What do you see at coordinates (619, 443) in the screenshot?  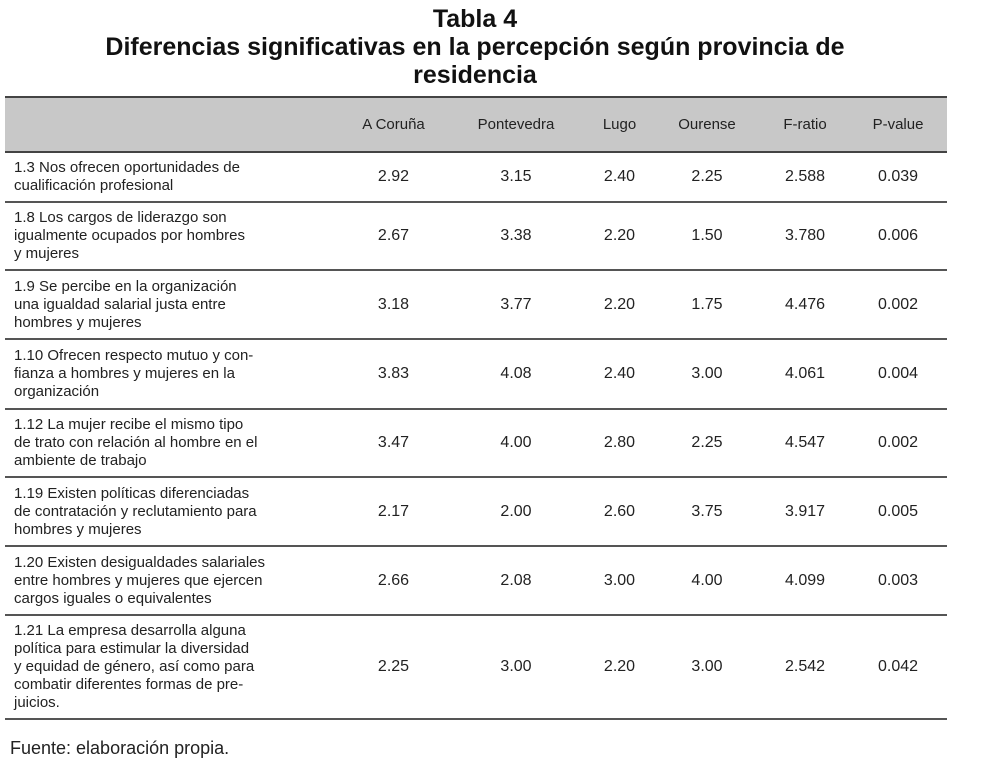 I see `cell-lugo: 2.80` at bounding box center [619, 443].